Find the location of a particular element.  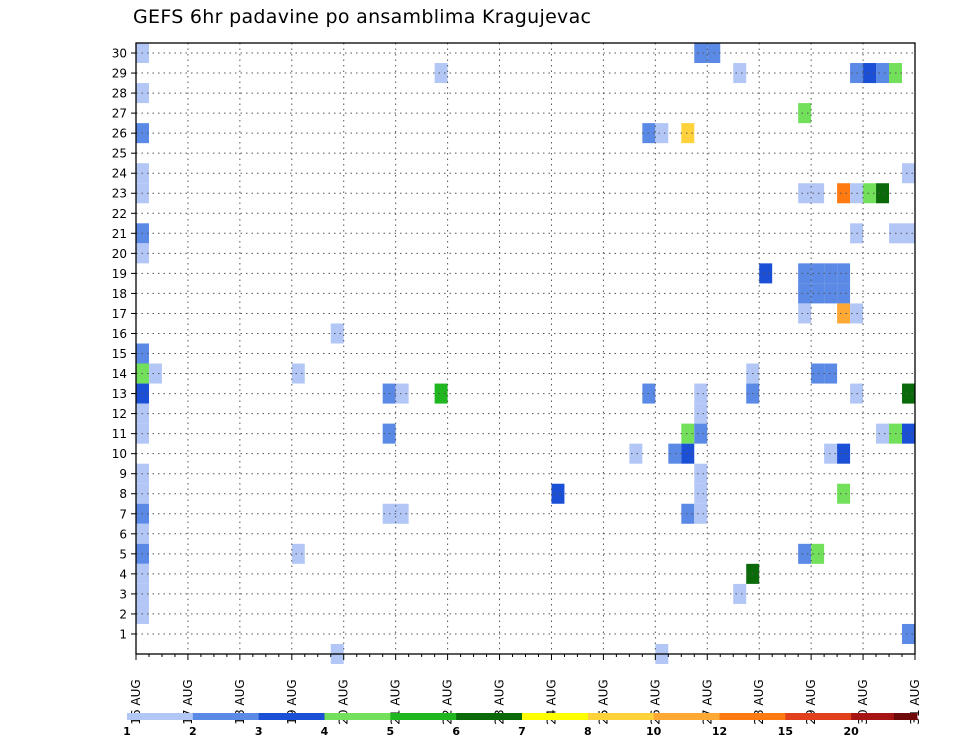

y-tick-label: 10 is located at coordinates (119, 454).